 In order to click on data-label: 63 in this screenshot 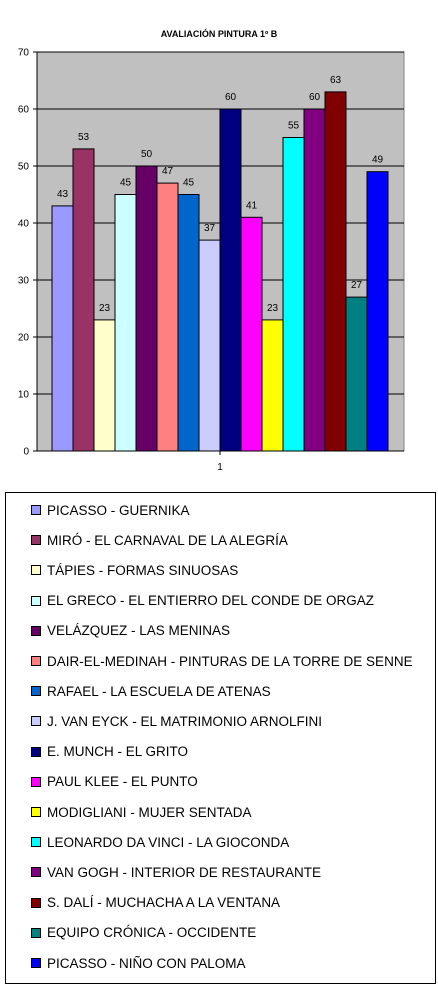, I will do `click(336, 80)`.